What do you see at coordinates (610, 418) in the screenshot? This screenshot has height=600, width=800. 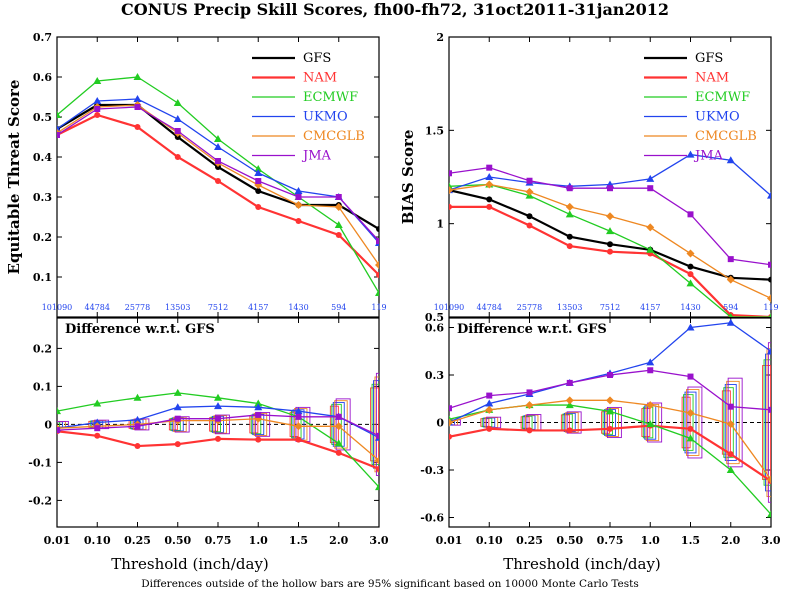 I see `bias-difference-panel-plot-area` at bounding box center [610, 418].